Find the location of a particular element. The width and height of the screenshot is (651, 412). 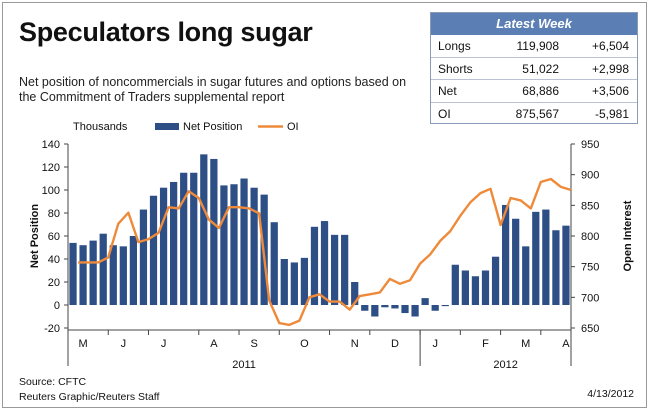

year-label: 2012 is located at coordinates (505, 365).